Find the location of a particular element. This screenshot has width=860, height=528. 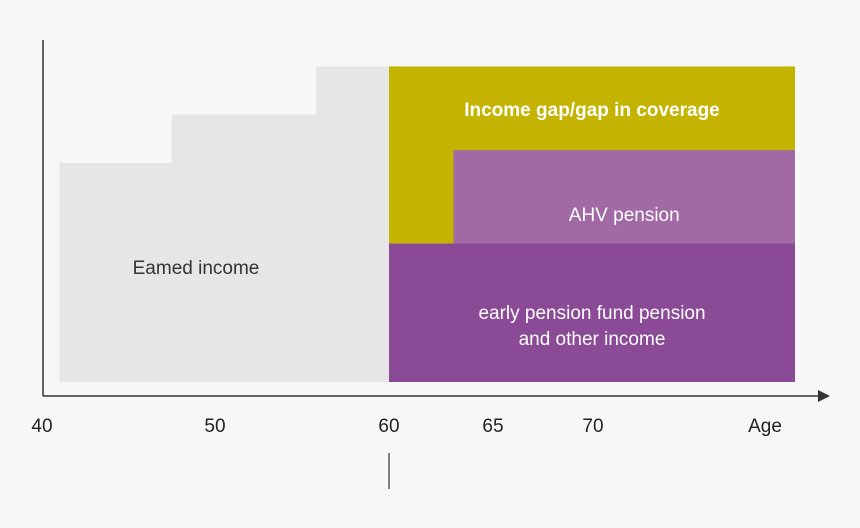

x-tick-label: 65 is located at coordinates (492, 426).